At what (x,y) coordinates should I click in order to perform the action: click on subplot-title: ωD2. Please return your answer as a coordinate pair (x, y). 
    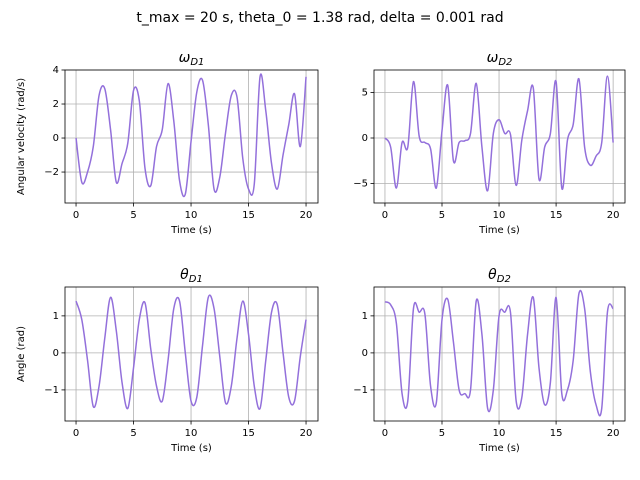
    Looking at the image, I should click on (500, 59).